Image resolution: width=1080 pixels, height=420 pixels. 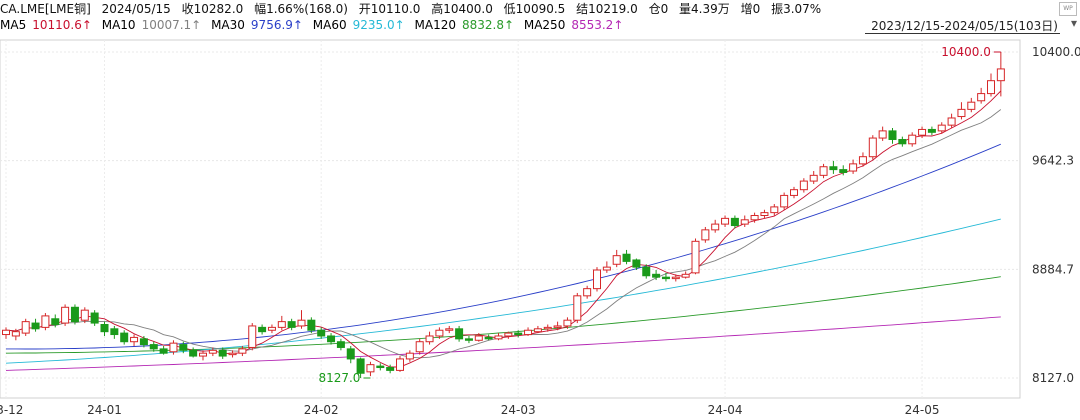 What do you see at coordinates (276, 25) in the screenshot?
I see `ma30-value: 9756.9↑` at bounding box center [276, 25].